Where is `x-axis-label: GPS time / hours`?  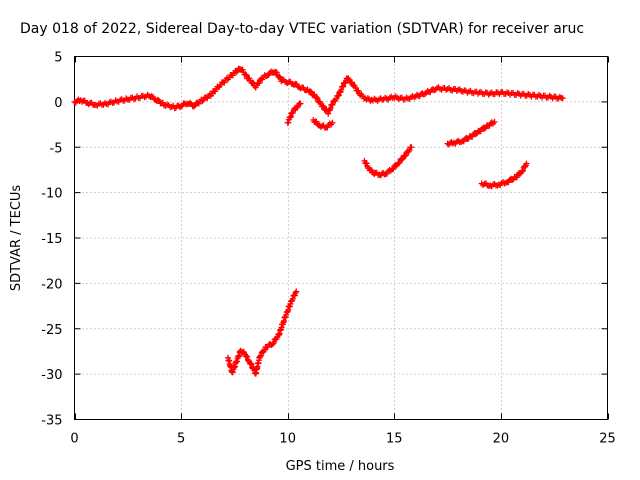 x-axis-label: GPS time / hours is located at coordinates (340, 466).